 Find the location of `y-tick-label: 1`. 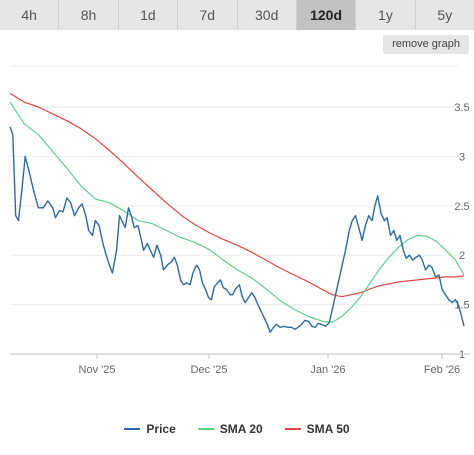

y-tick-label: 1 is located at coordinates (462, 355).